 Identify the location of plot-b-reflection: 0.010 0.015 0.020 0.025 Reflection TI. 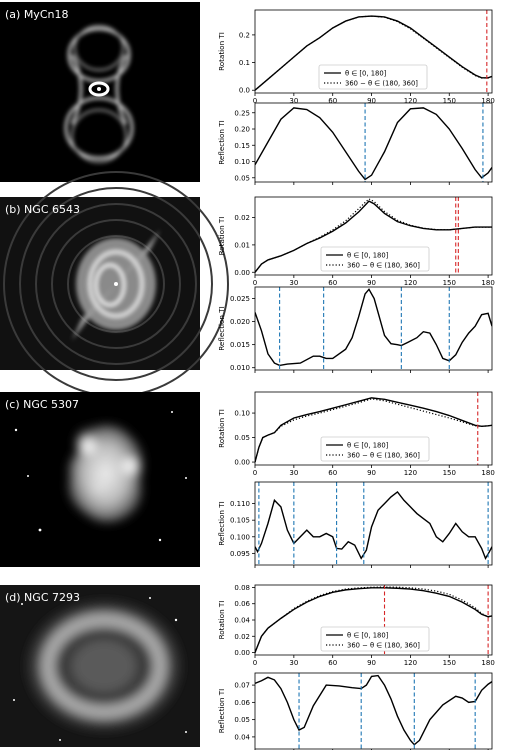
(355, 329).